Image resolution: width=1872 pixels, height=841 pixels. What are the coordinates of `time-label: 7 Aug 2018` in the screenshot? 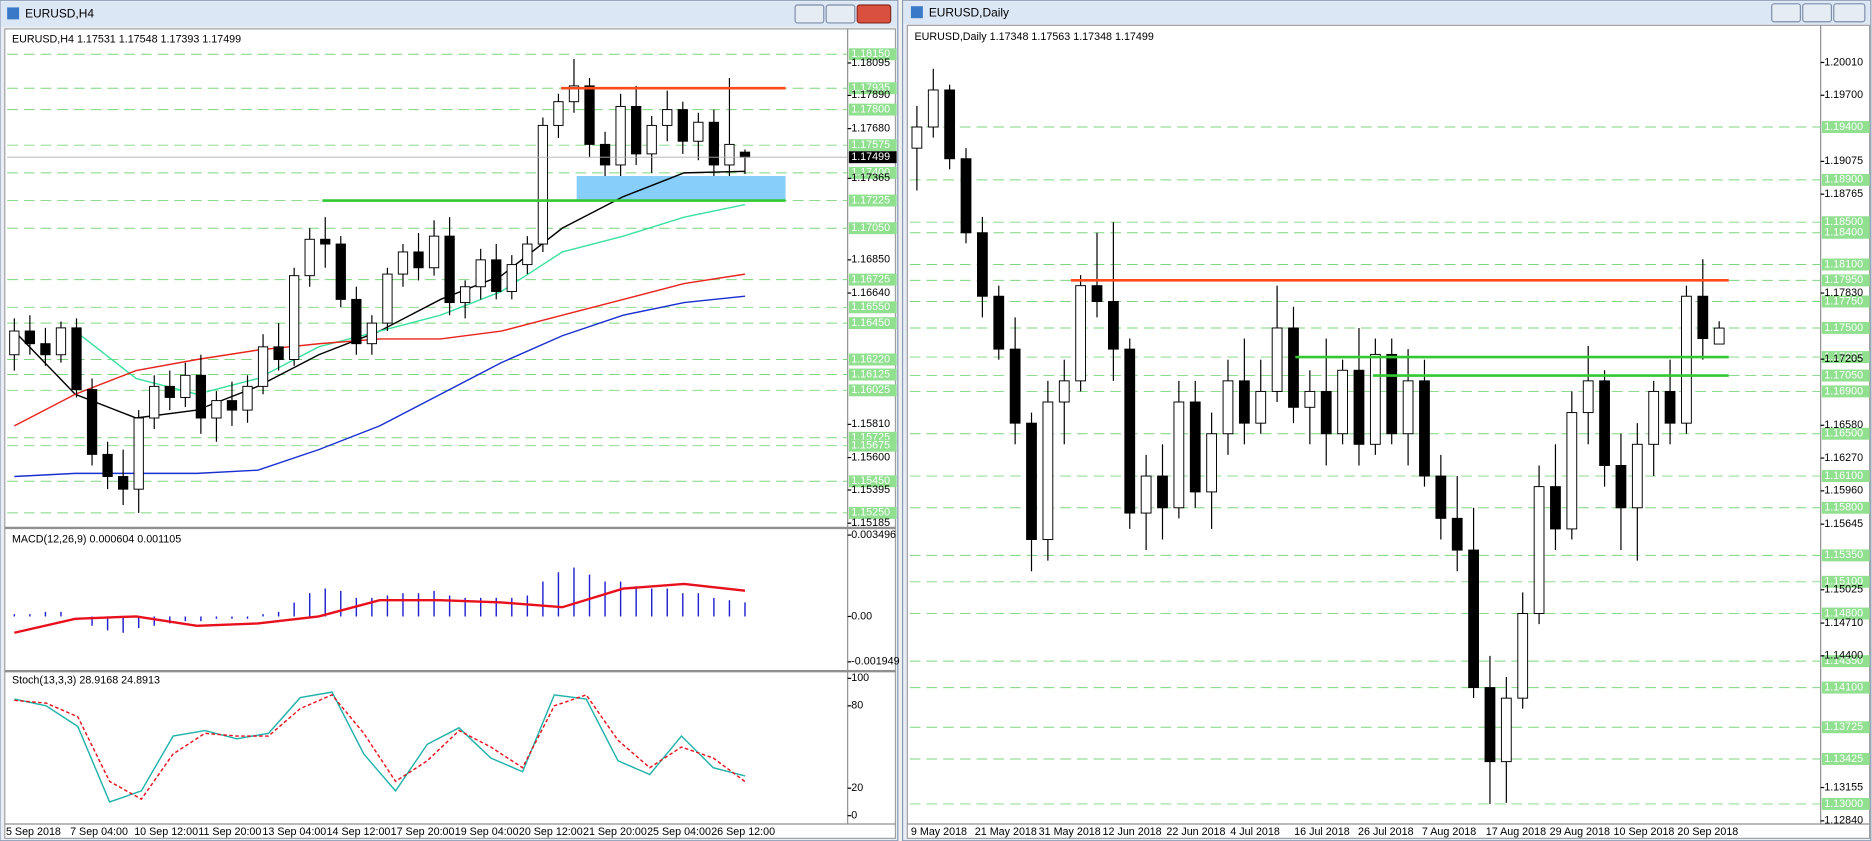 It's located at (1449, 832).